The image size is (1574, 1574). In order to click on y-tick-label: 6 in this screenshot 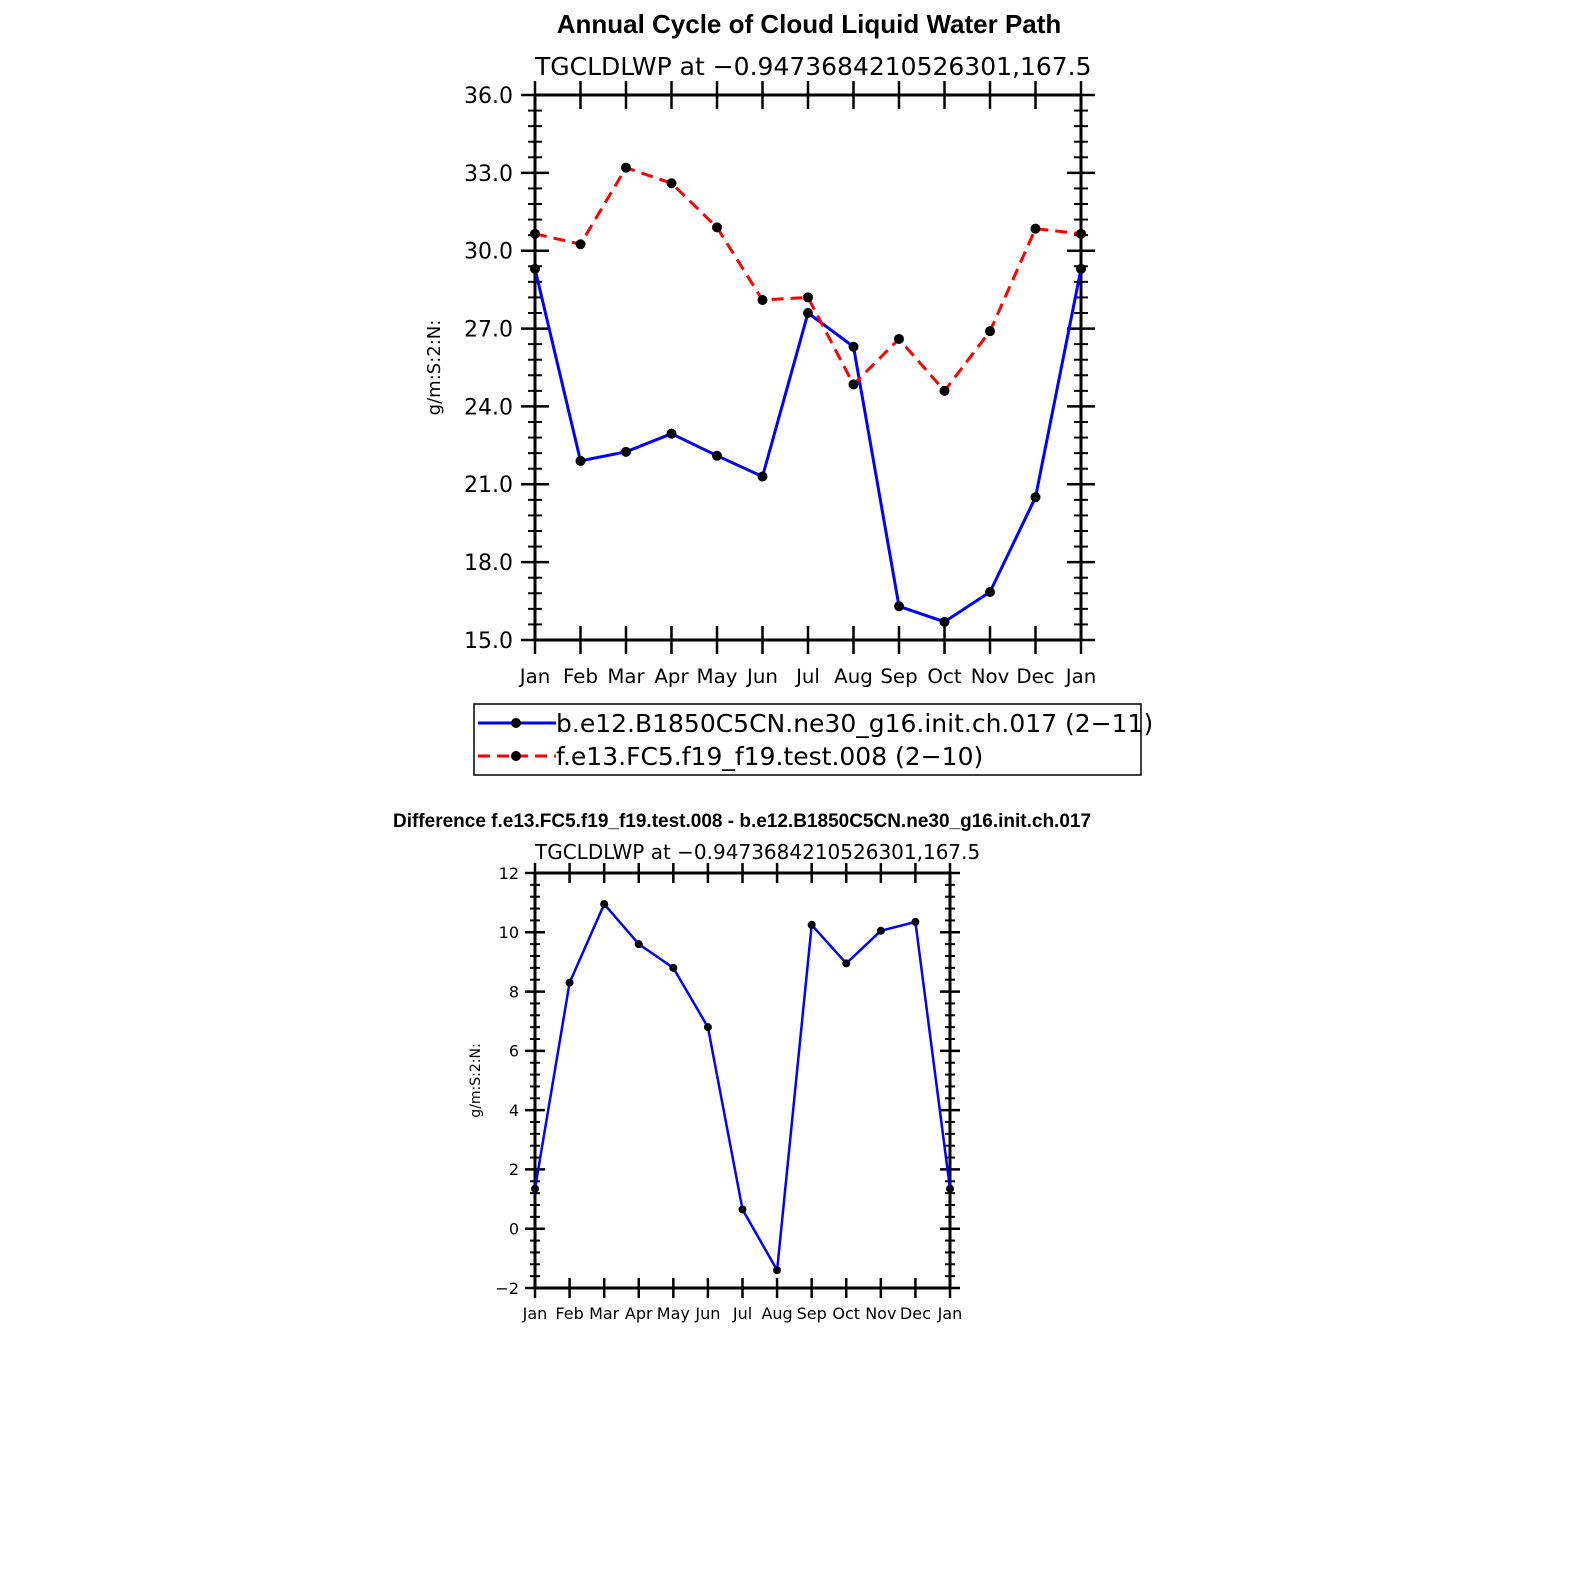, I will do `click(514, 1051)`.